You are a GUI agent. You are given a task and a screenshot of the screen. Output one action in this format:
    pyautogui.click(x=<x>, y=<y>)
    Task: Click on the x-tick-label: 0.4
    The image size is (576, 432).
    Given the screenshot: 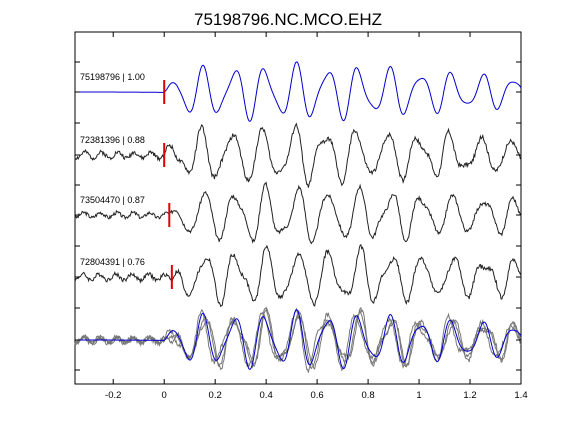 What is the action you would take?
    pyautogui.click(x=266, y=395)
    